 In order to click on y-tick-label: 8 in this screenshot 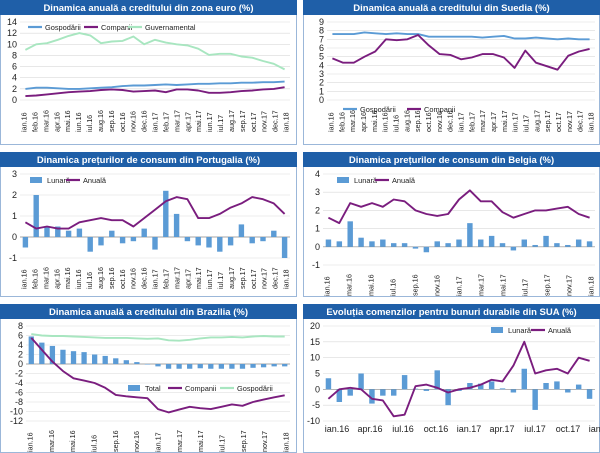, I will do `click(14, 55)`.